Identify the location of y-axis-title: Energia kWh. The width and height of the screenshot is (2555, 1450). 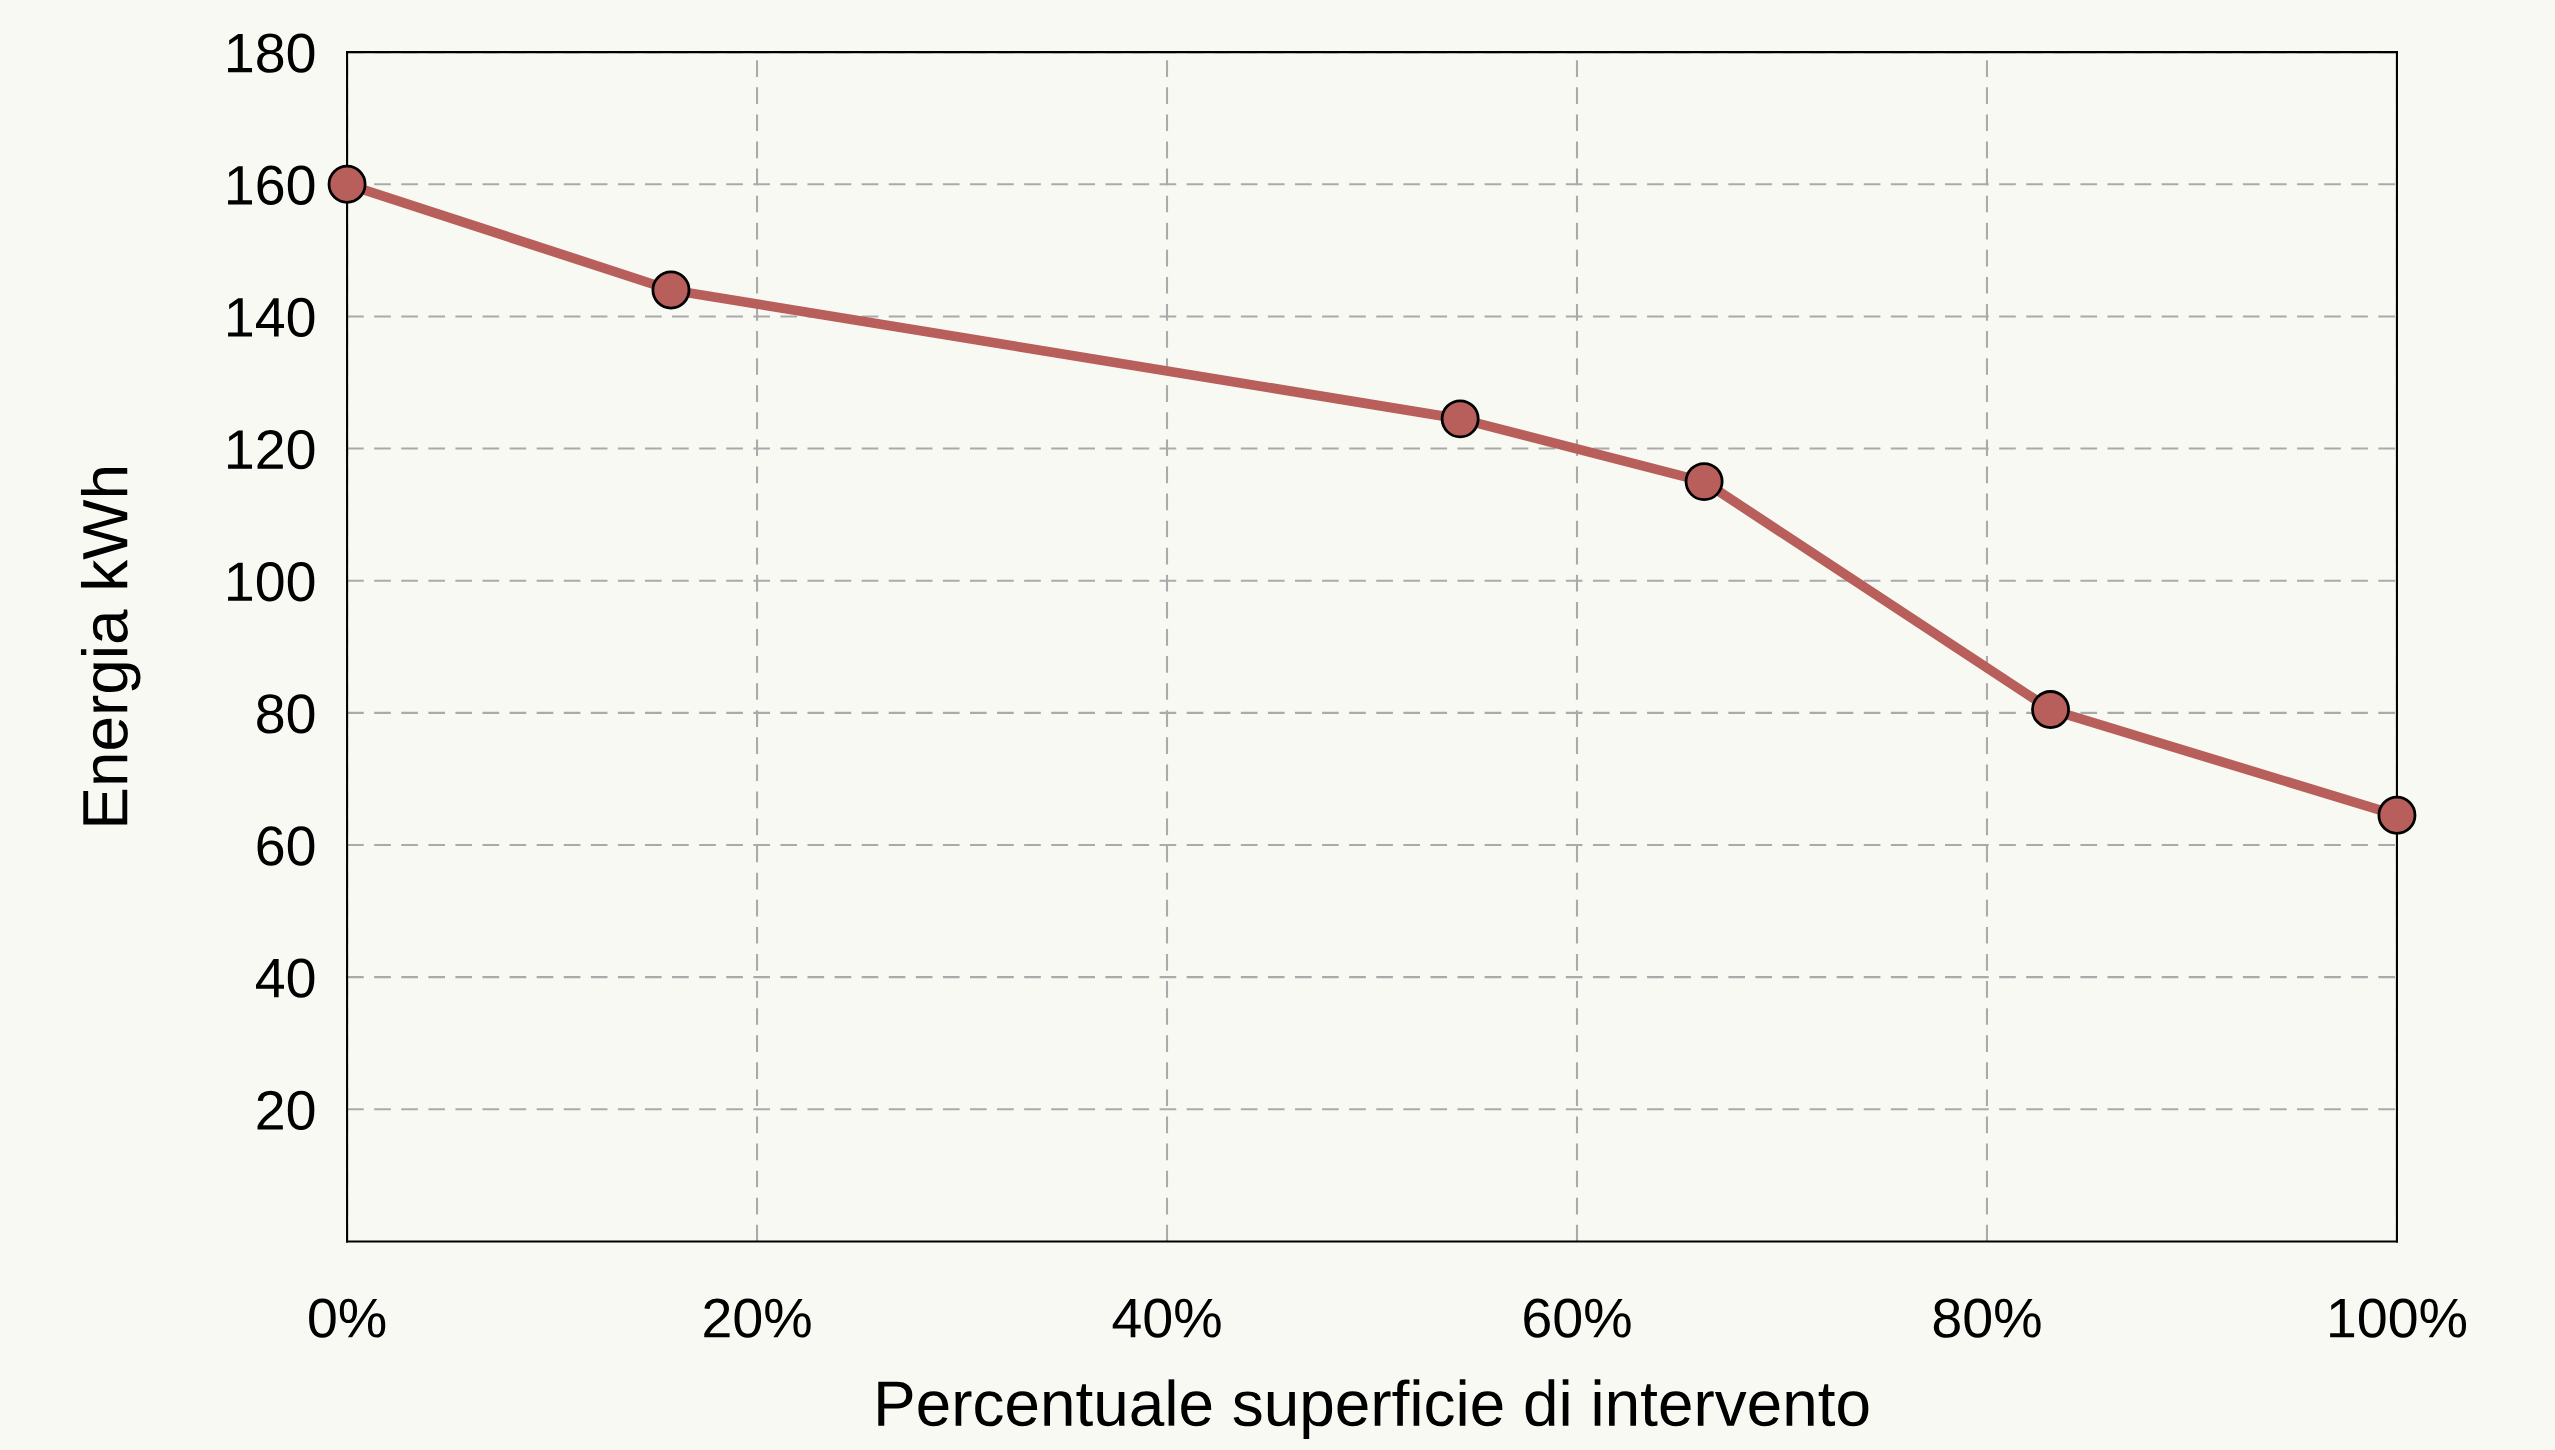
(110, 646).